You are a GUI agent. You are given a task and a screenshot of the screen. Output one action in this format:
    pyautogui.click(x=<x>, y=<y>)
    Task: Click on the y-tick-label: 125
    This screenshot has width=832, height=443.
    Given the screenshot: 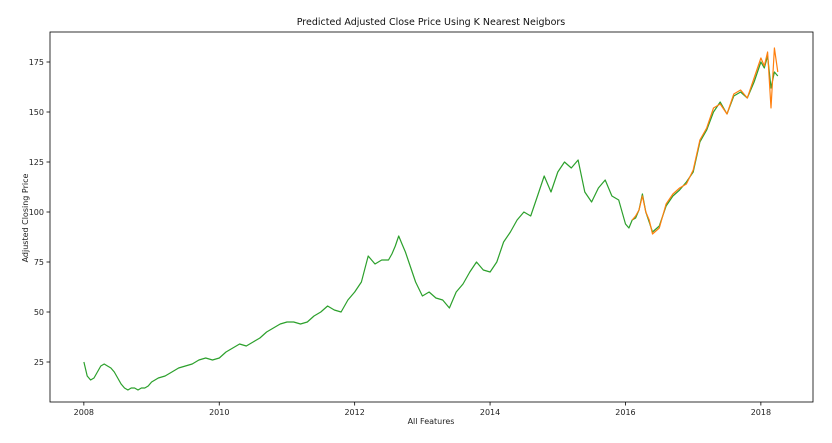 What is the action you would take?
    pyautogui.click(x=36, y=162)
    